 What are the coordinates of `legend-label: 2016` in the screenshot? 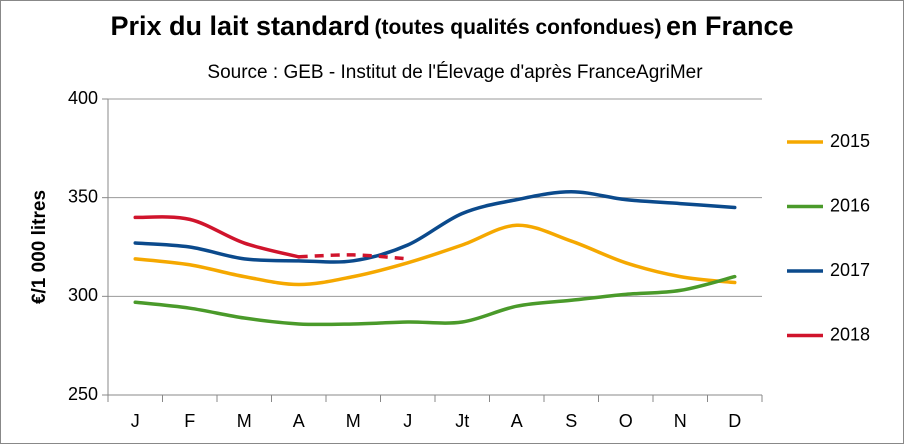 It's located at (850, 205).